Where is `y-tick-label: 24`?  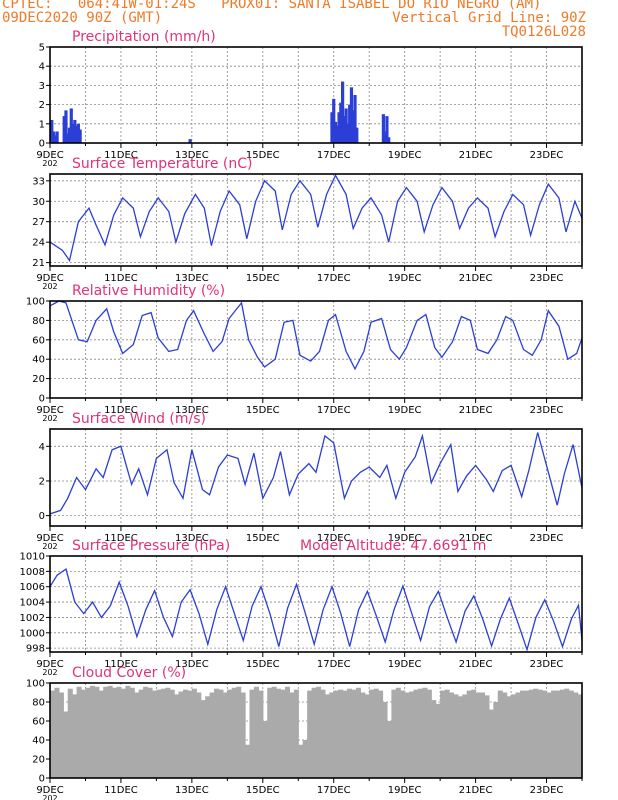
y-tick-label: 24 is located at coordinates (38, 243).